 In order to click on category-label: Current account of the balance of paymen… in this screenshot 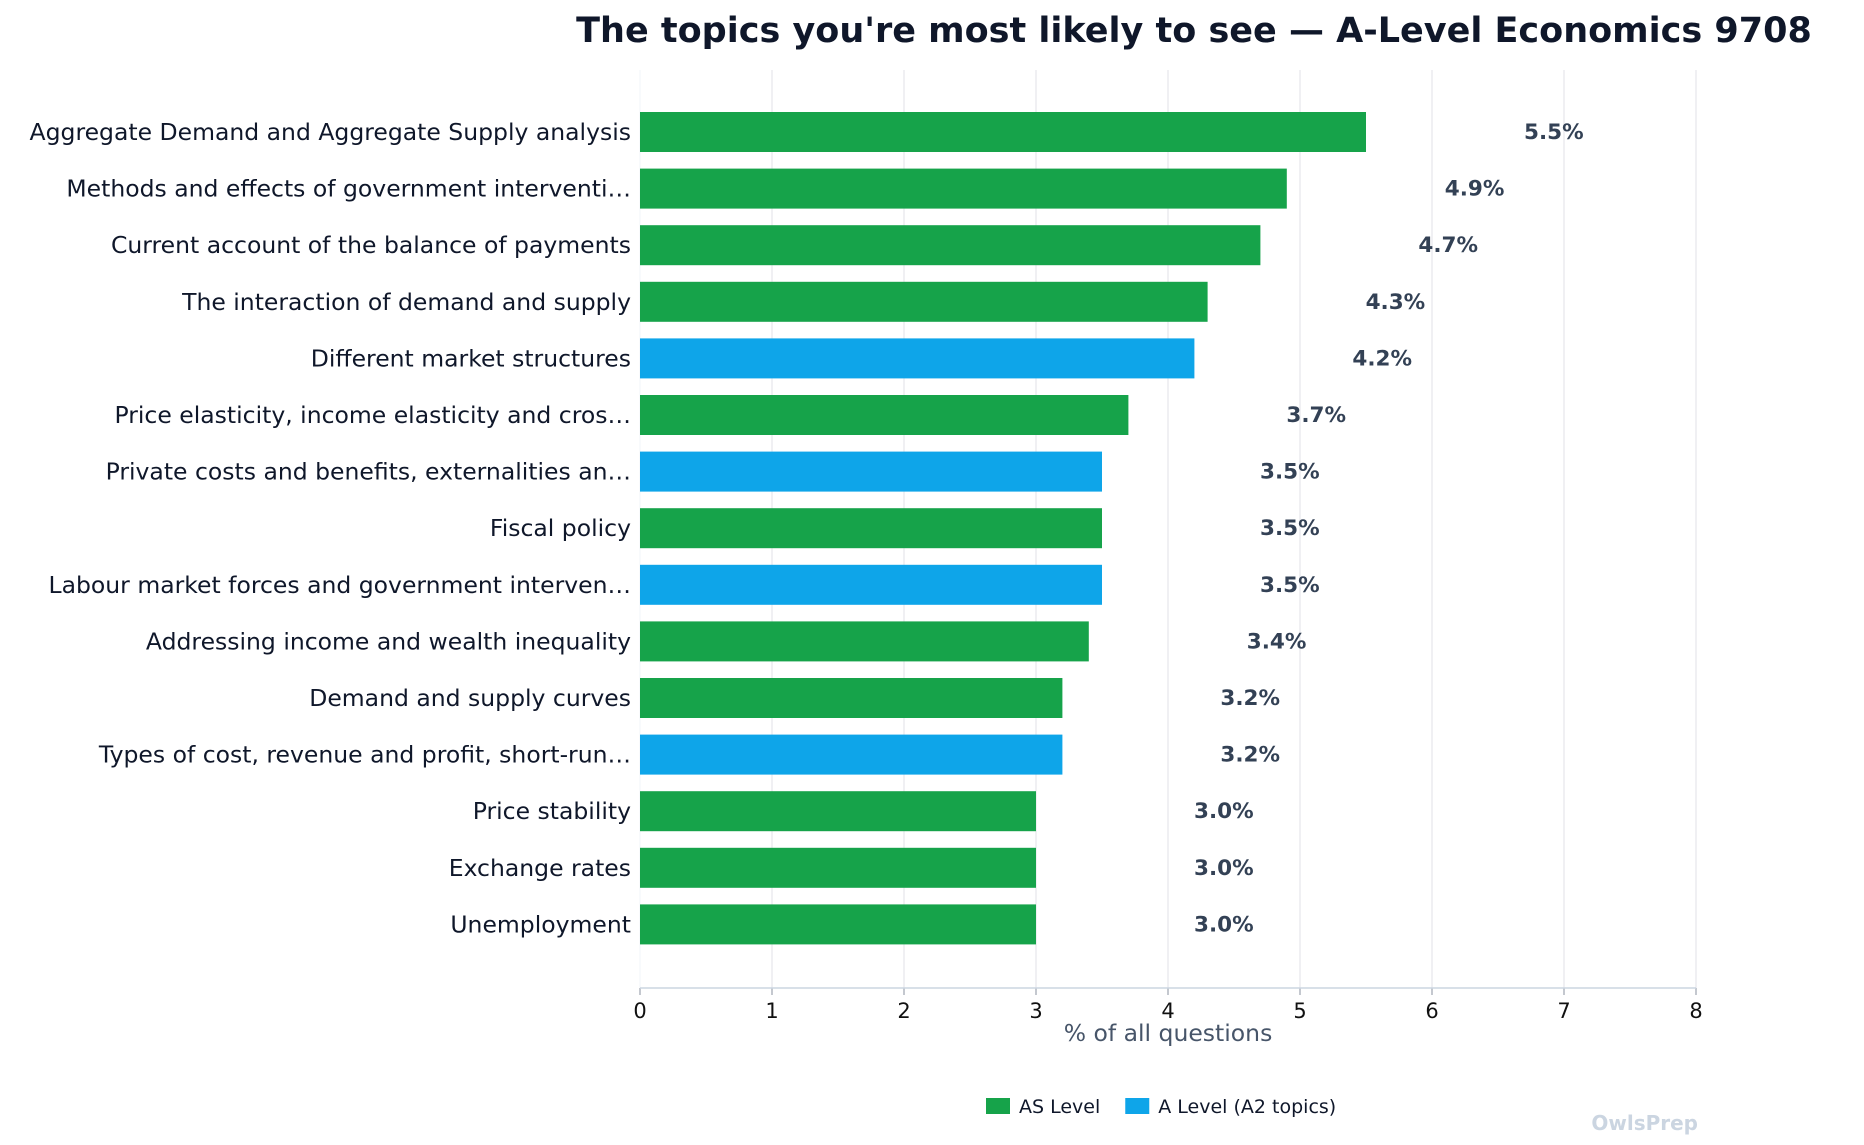, I will do `click(371, 245)`.